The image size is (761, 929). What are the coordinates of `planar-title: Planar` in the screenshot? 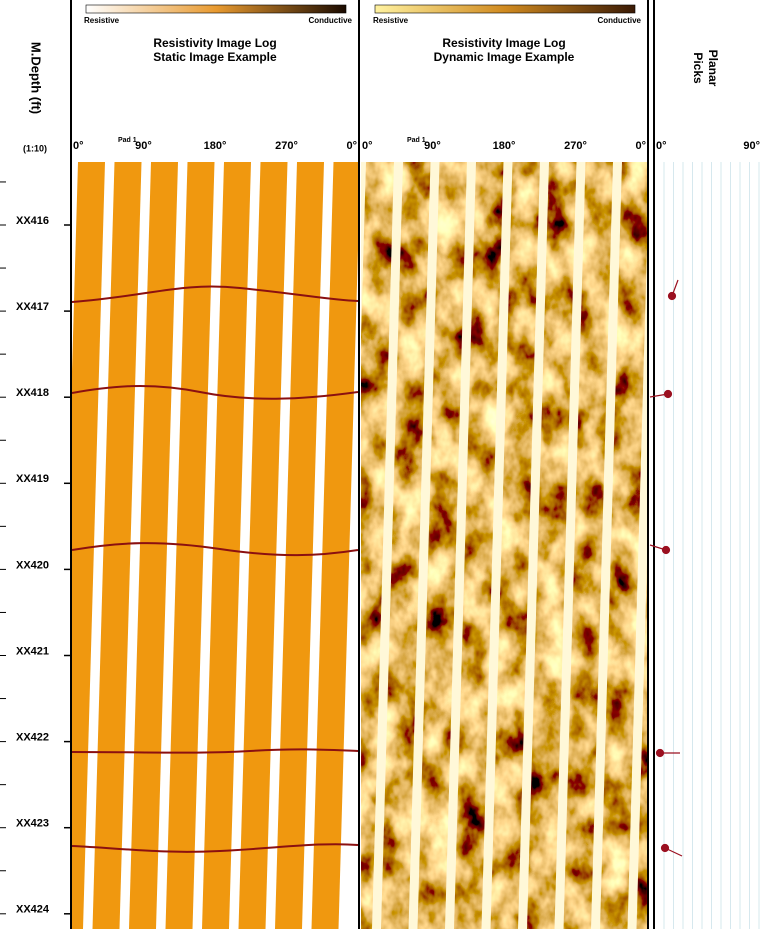 It's located at (713, 68).